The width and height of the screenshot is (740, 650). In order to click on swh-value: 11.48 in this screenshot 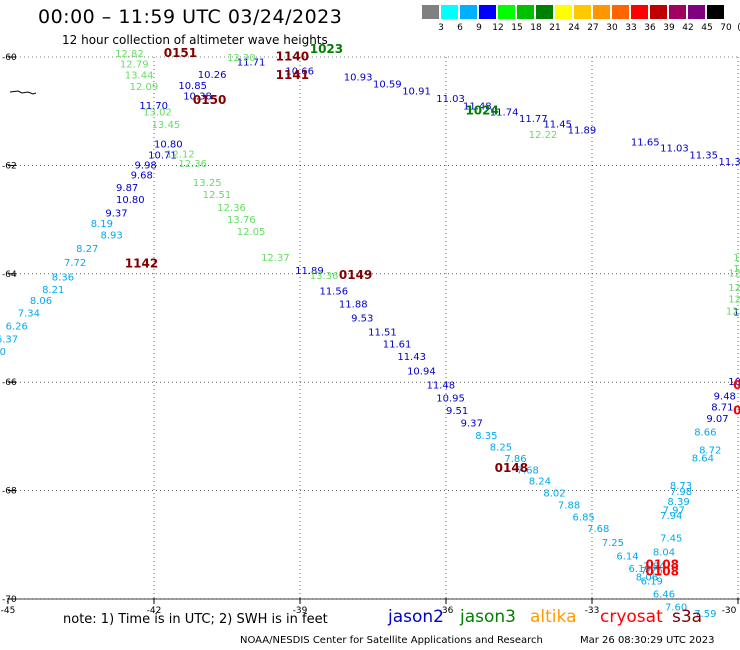, I will do `click(441, 386)`.